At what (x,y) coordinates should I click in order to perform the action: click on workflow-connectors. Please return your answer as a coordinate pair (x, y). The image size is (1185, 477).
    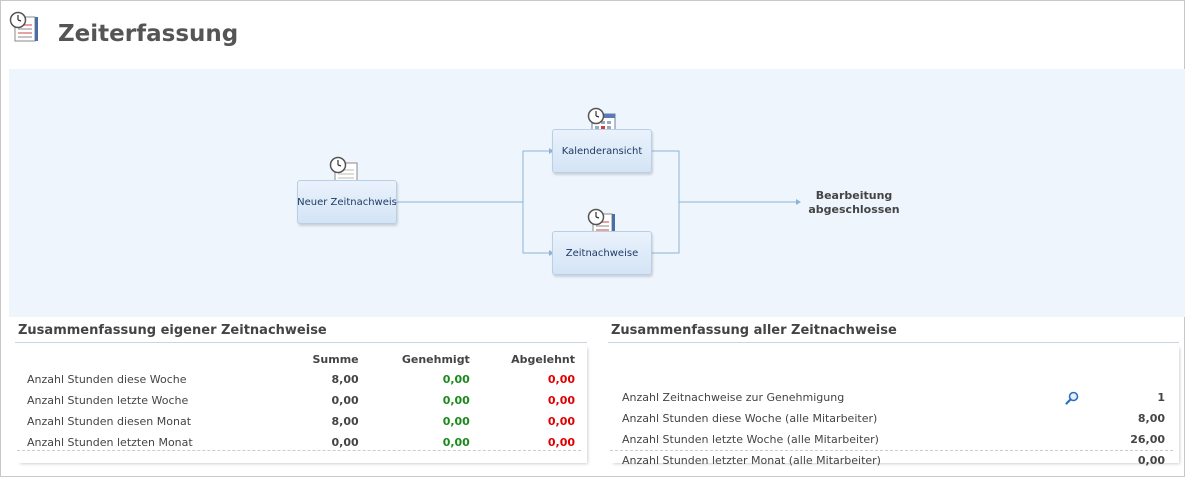
    Looking at the image, I should click on (599, 202).